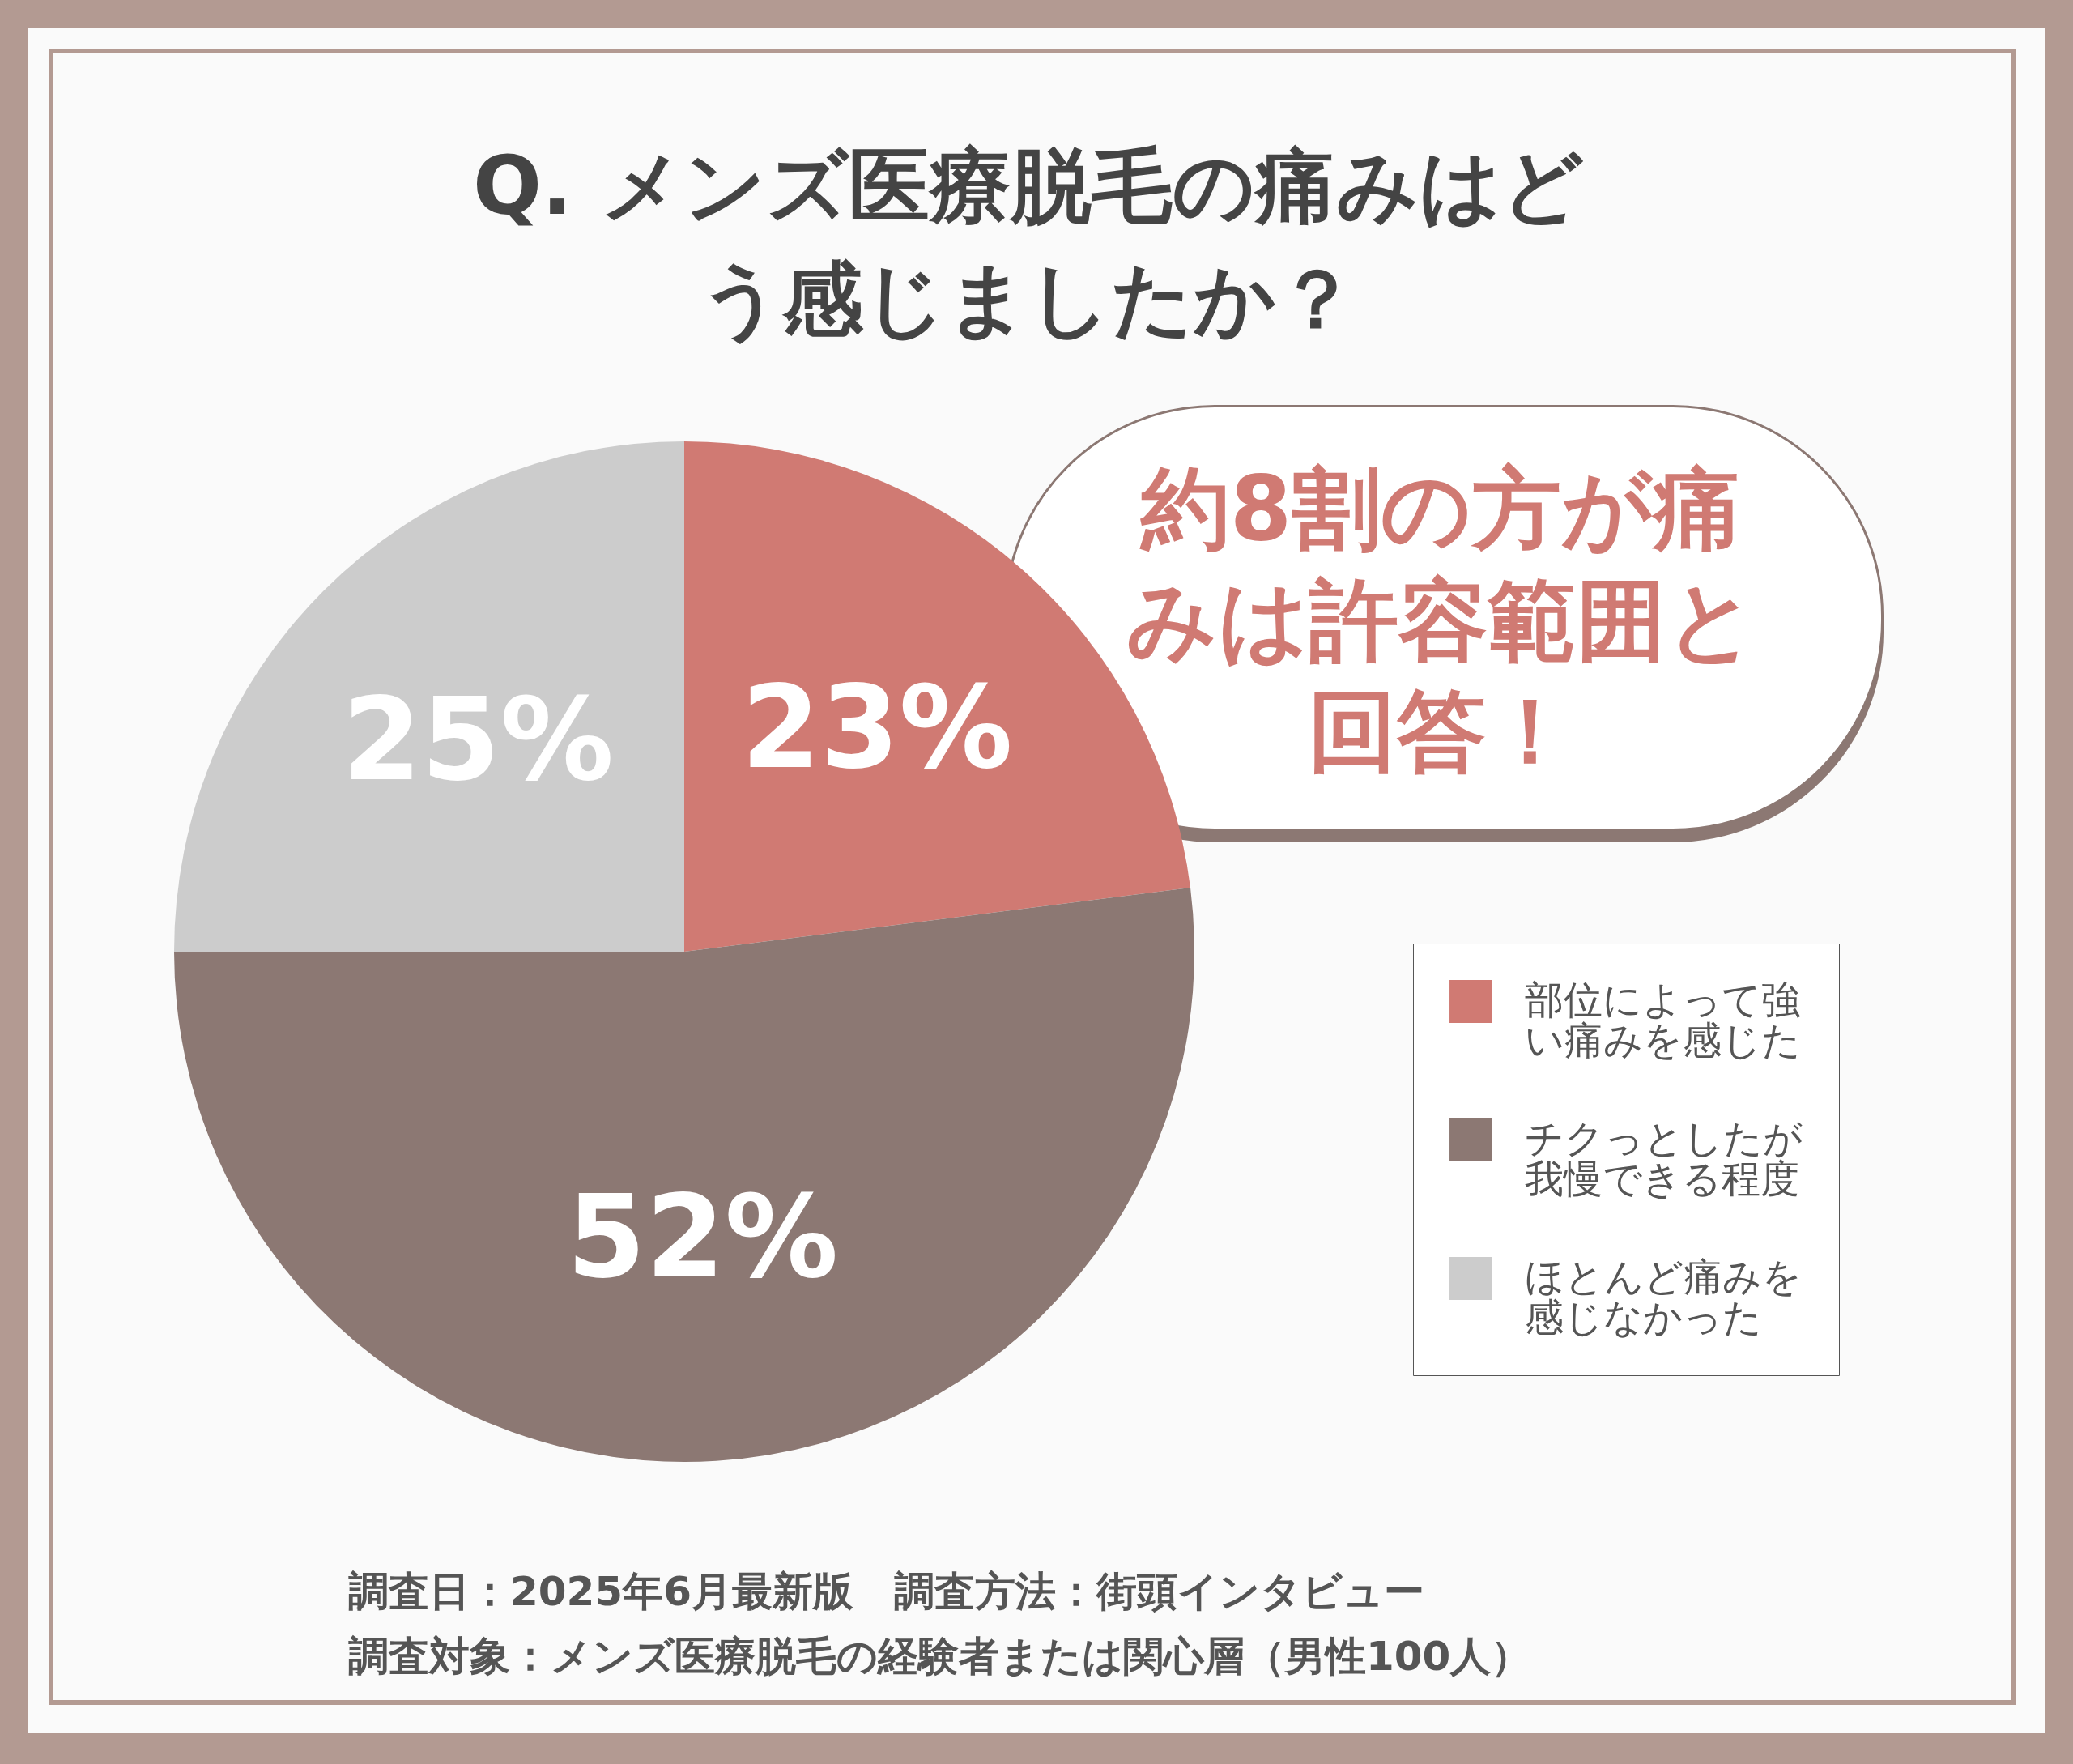  I want to click on pie-slice, so click(429, 696).